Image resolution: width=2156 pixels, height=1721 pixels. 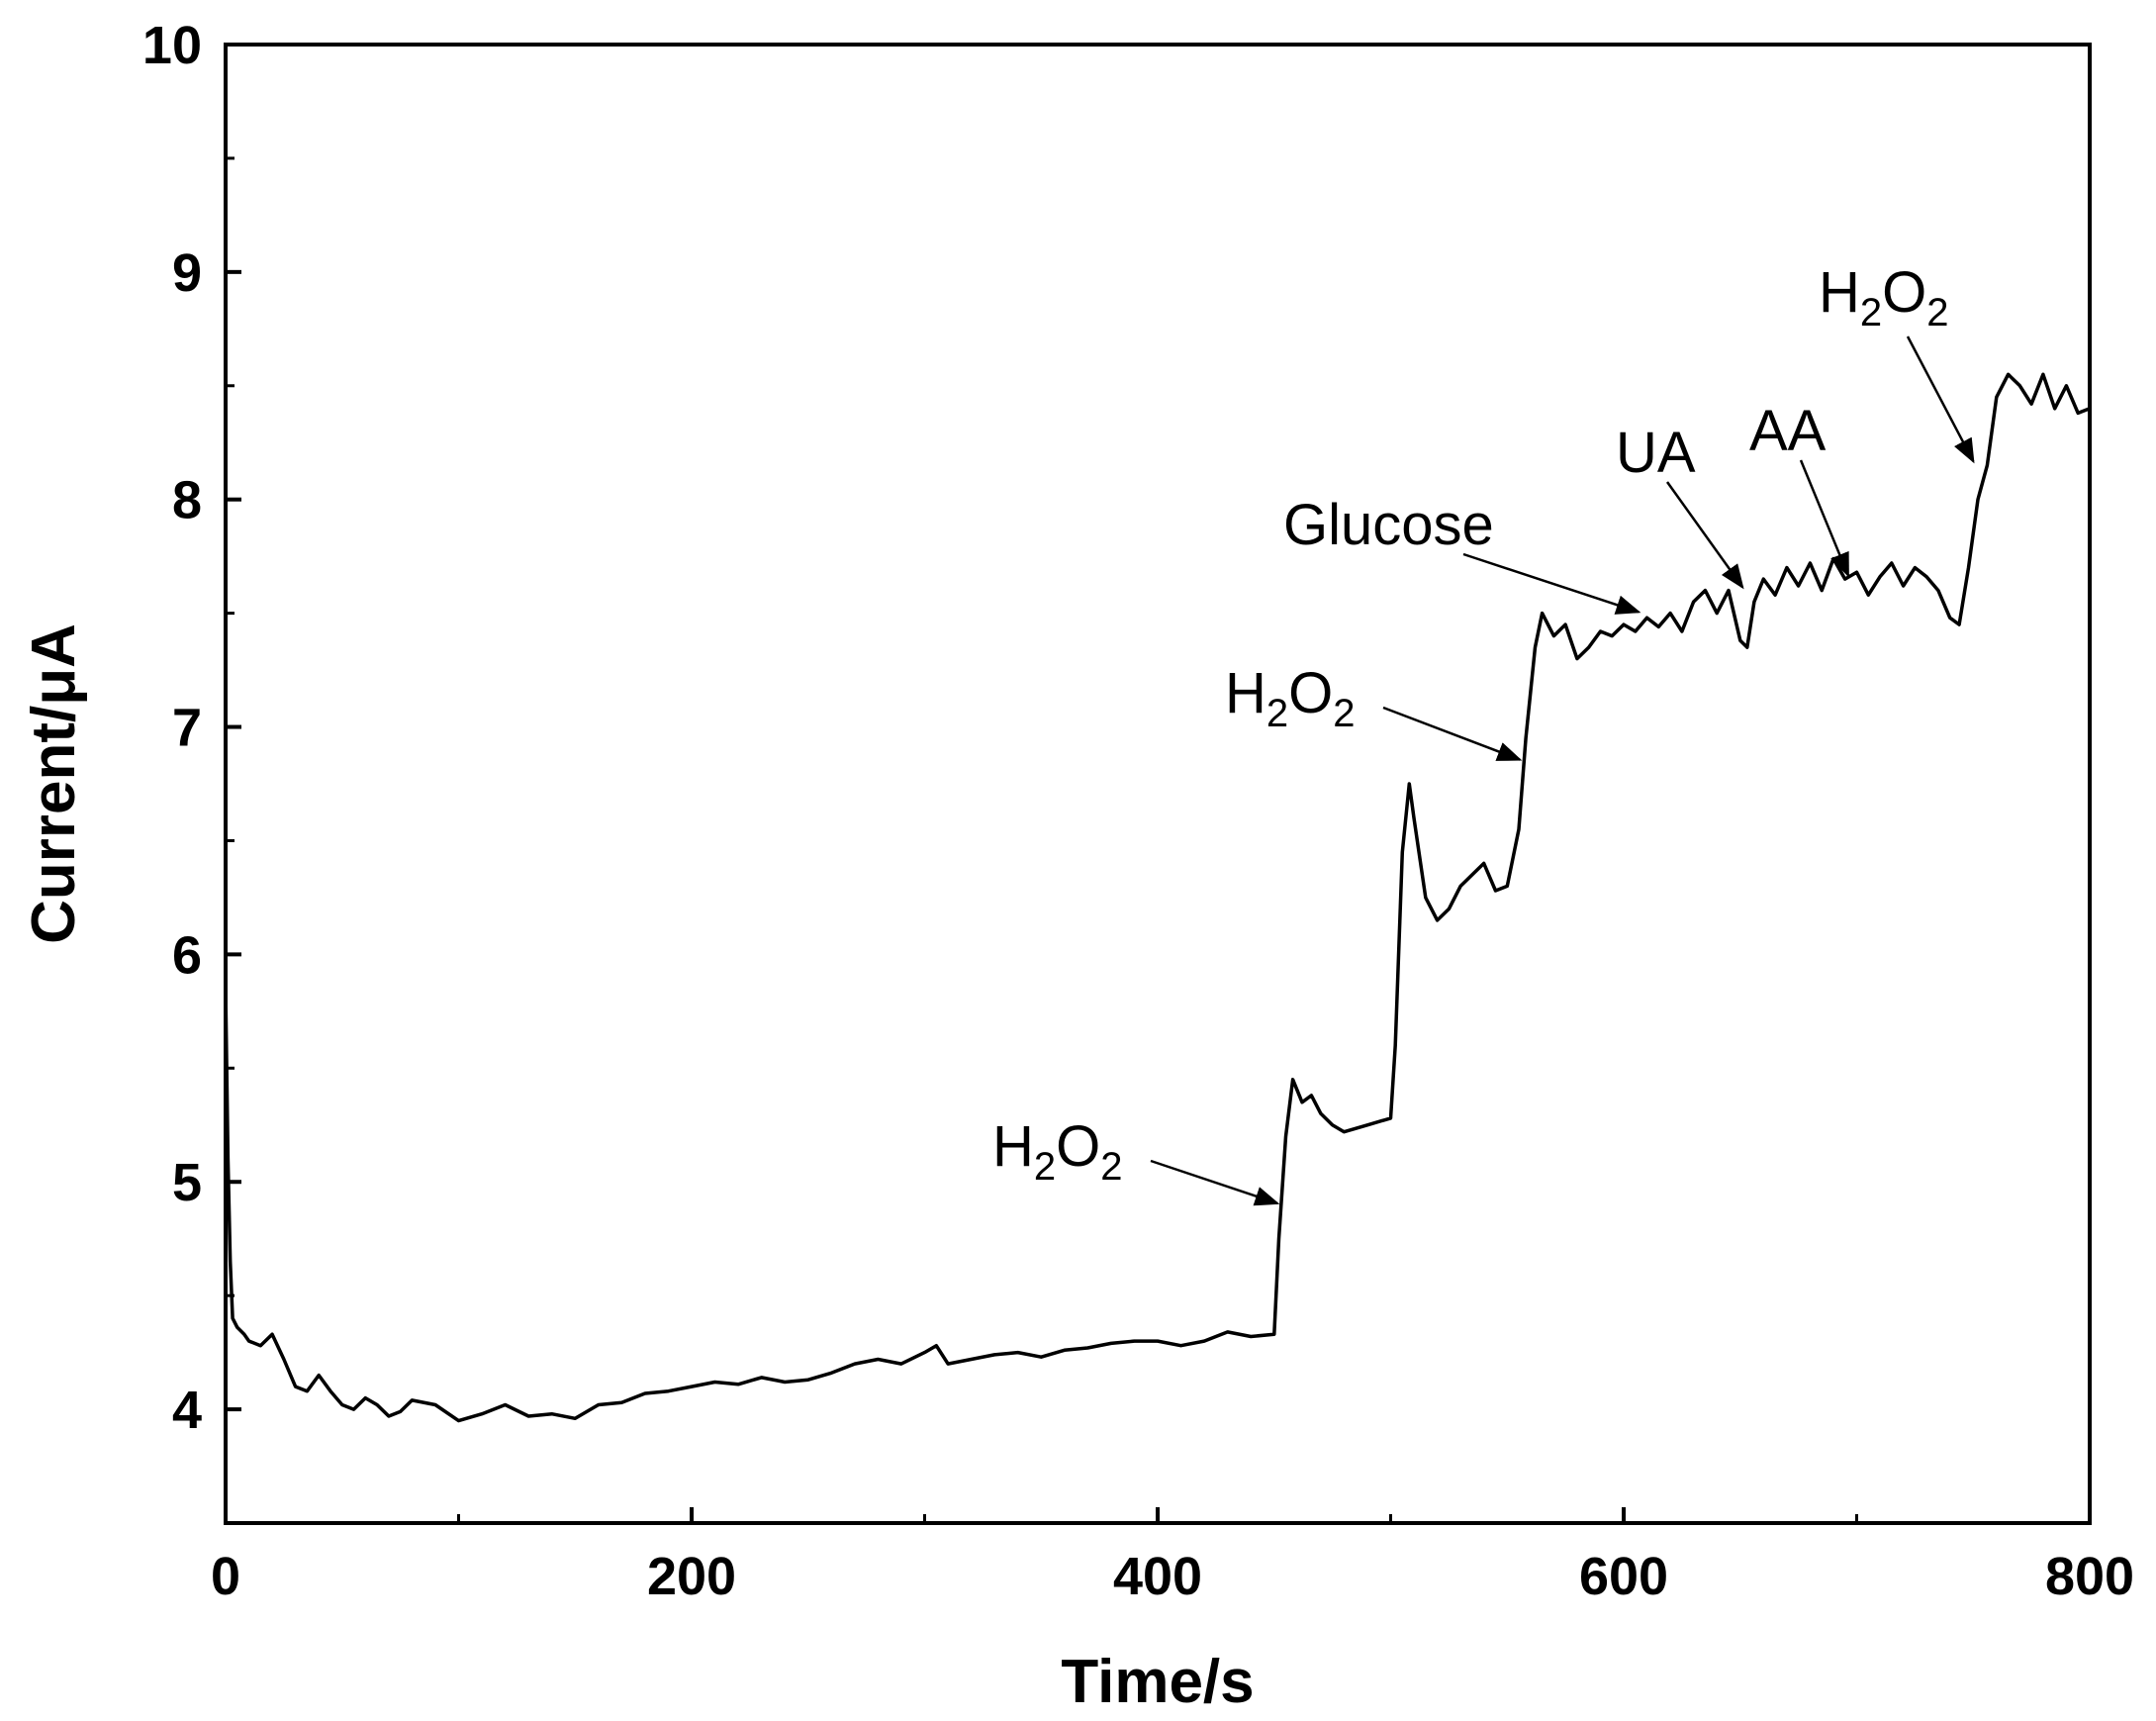 What do you see at coordinates (1157, 1577) in the screenshot?
I see `x-tick-label: 400` at bounding box center [1157, 1577].